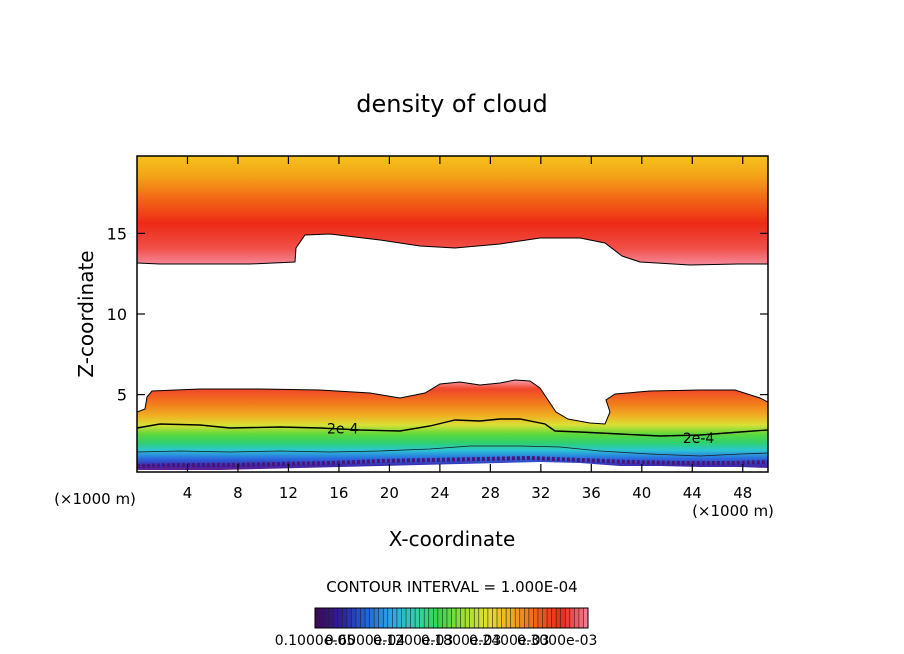 This screenshot has width=904, height=654. I want to click on x-tick-label: 28, so click(490, 493).